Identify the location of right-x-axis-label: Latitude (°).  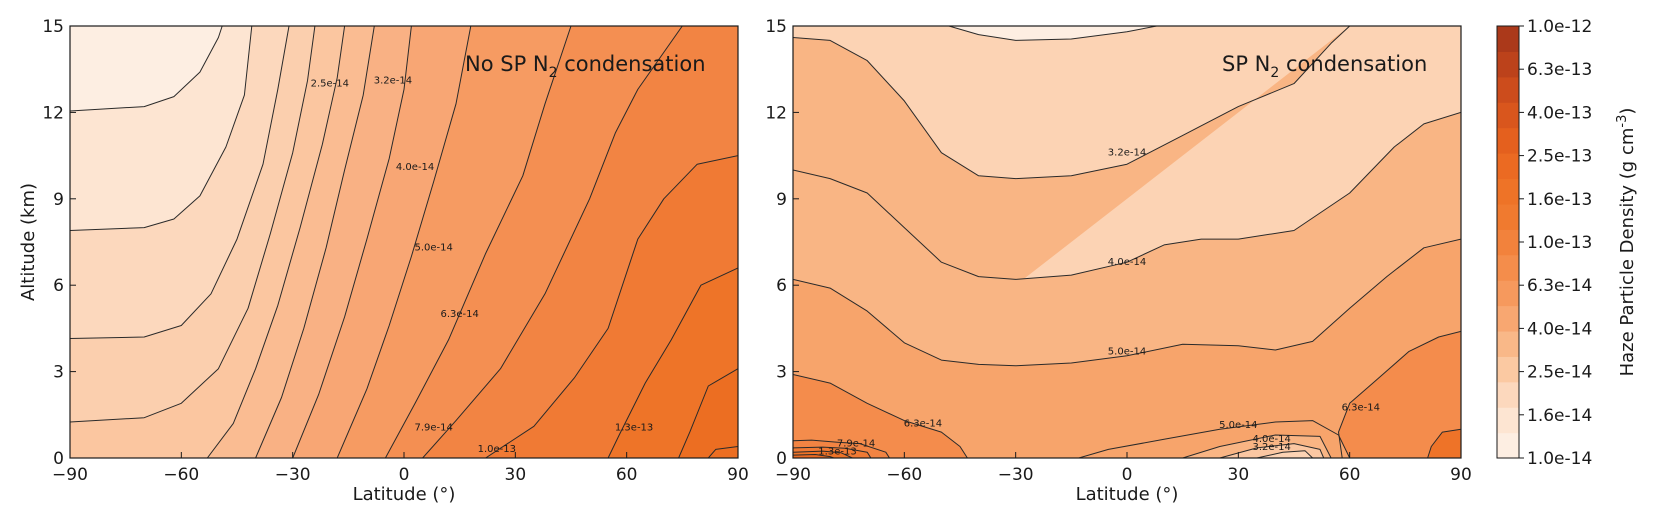
(1127, 494).